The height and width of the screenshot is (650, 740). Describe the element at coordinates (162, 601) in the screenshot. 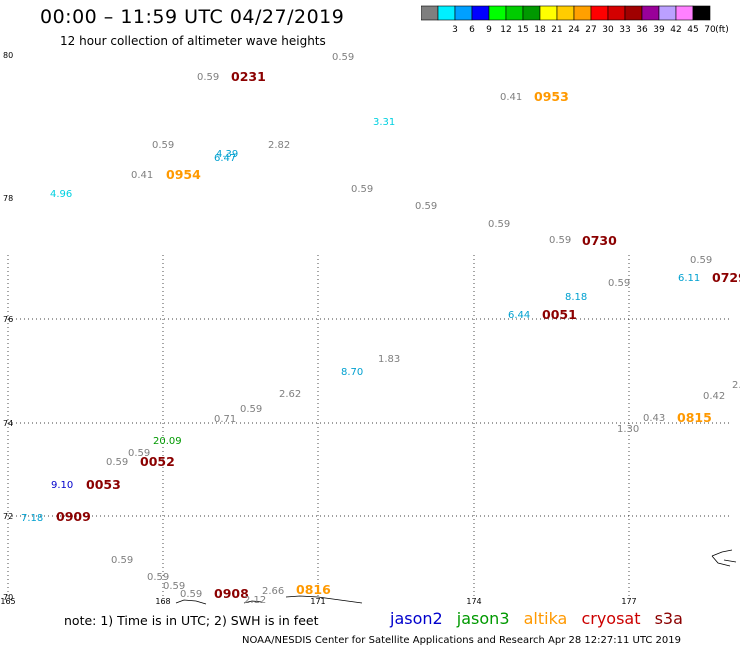

I see `longitude-label: 168` at that location.